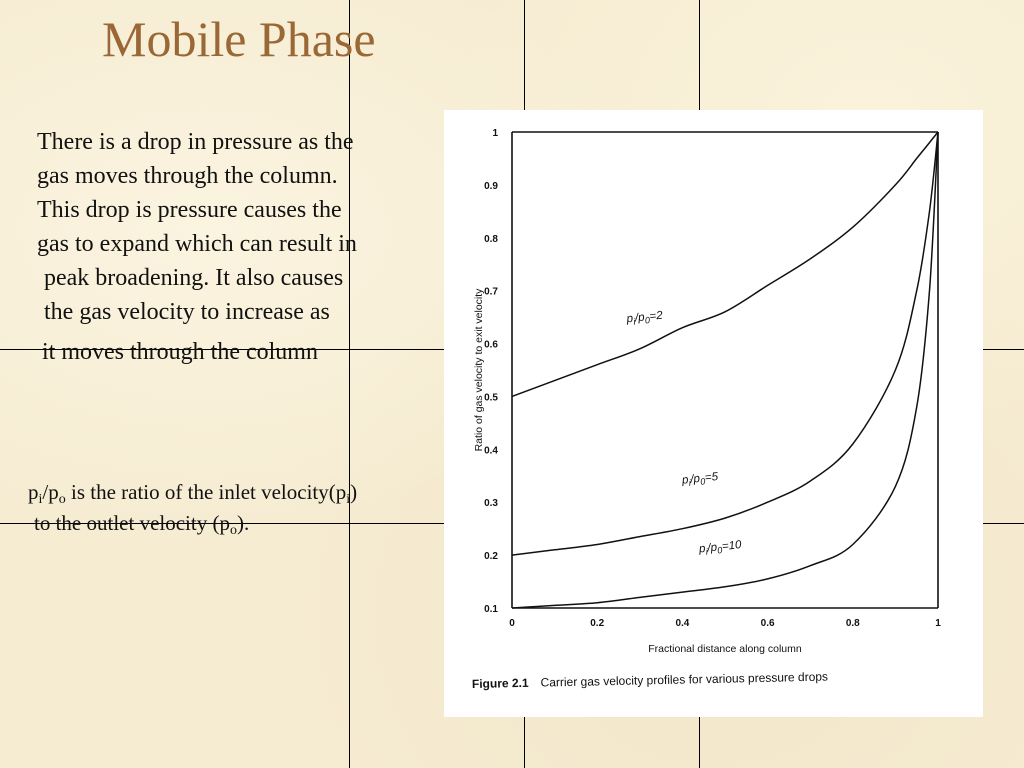  Describe the element at coordinates (491, 556) in the screenshot. I see `y-tick-label: 0.2` at that location.